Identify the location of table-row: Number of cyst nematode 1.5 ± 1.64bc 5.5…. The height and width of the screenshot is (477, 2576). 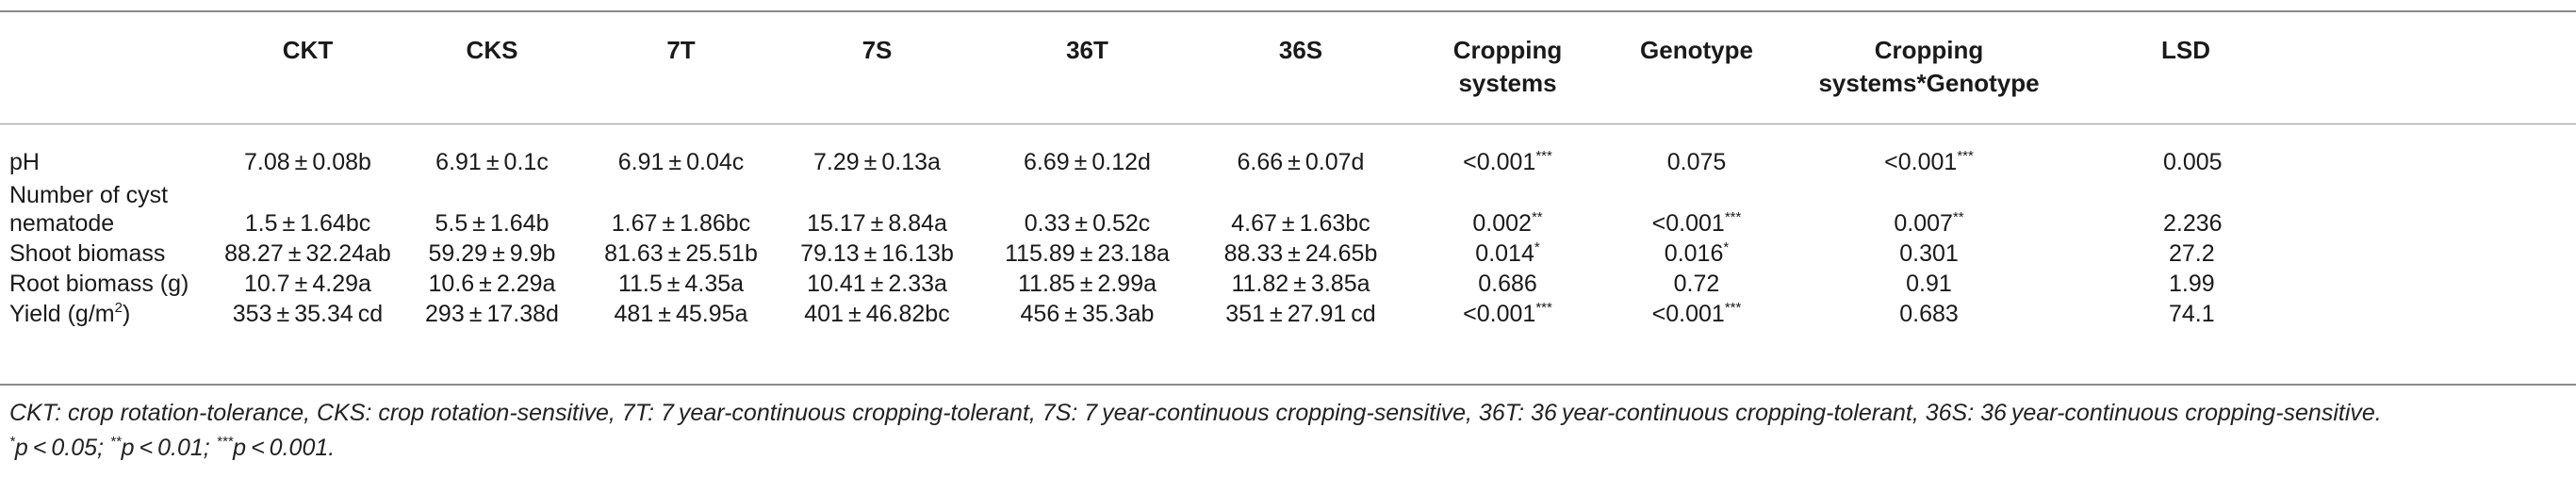
(1288, 207).